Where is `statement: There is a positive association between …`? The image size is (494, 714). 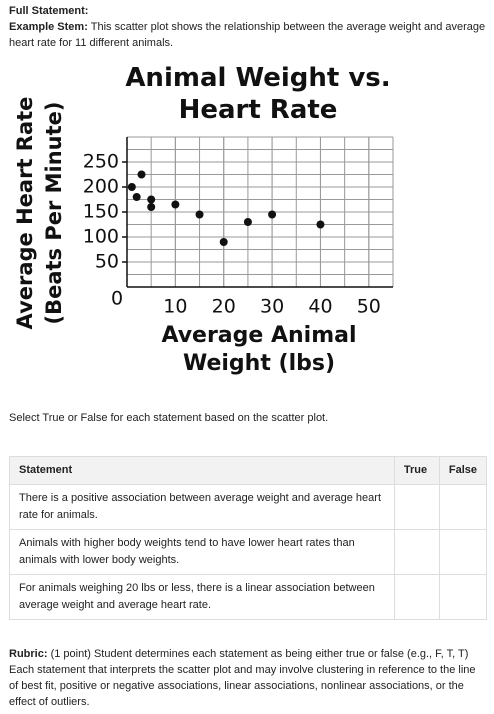 statement: There is a positive association between … is located at coordinates (202, 507).